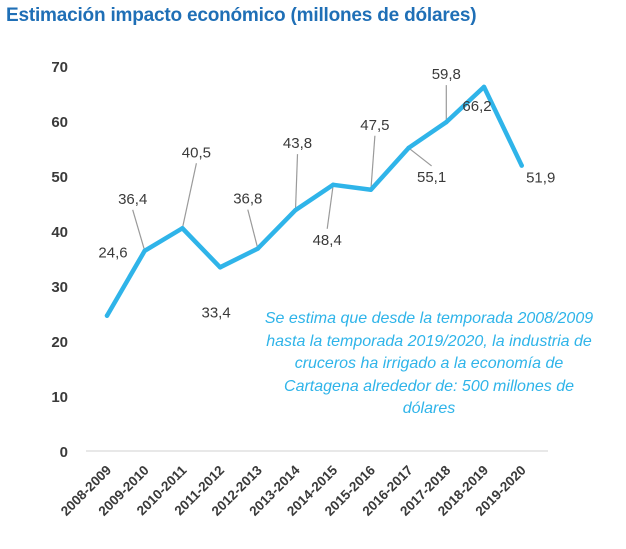  Describe the element at coordinates (132, 199) in the screenshot. I see `data-label: 36,4` at that location.